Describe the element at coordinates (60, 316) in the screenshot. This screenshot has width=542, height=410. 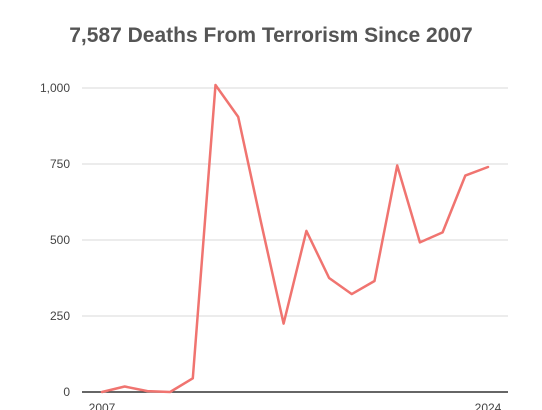
I see `y-tick-label: 250` at that location.